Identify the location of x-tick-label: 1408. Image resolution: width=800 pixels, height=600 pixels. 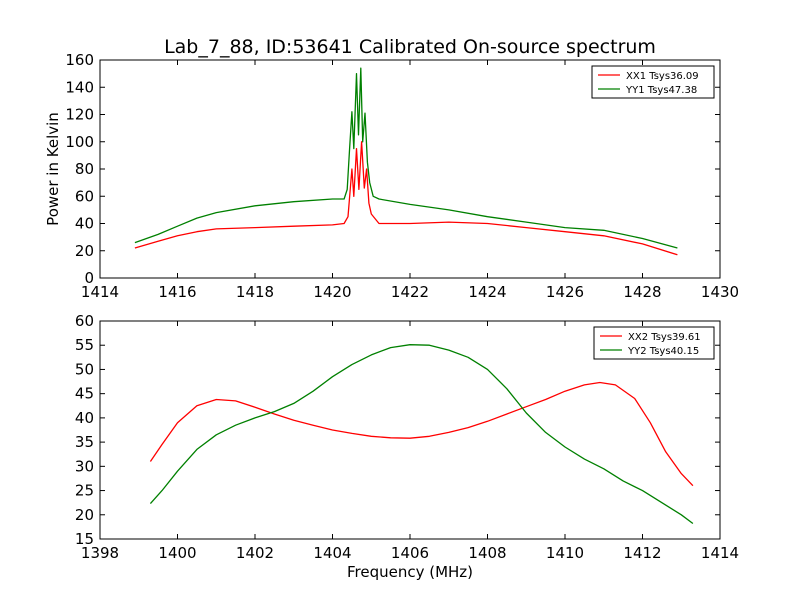
(487, 553).